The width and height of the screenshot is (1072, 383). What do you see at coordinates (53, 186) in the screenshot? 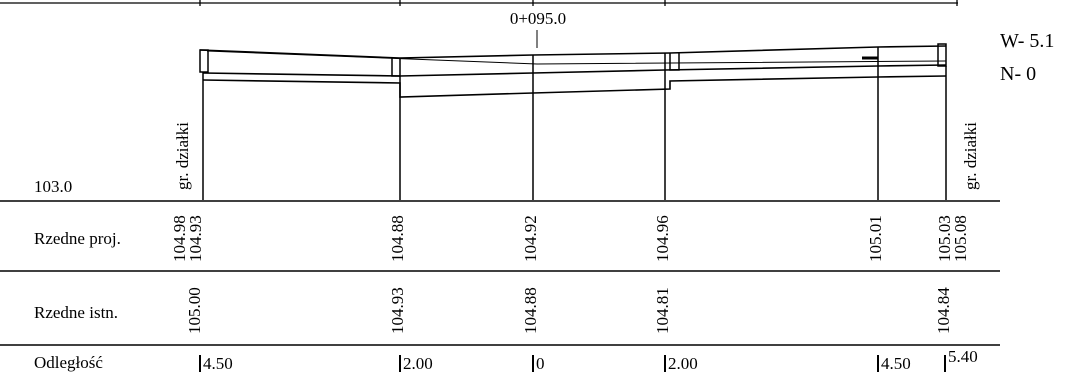
I see `datum-label: 103.0` at bounding box center [53, 186].